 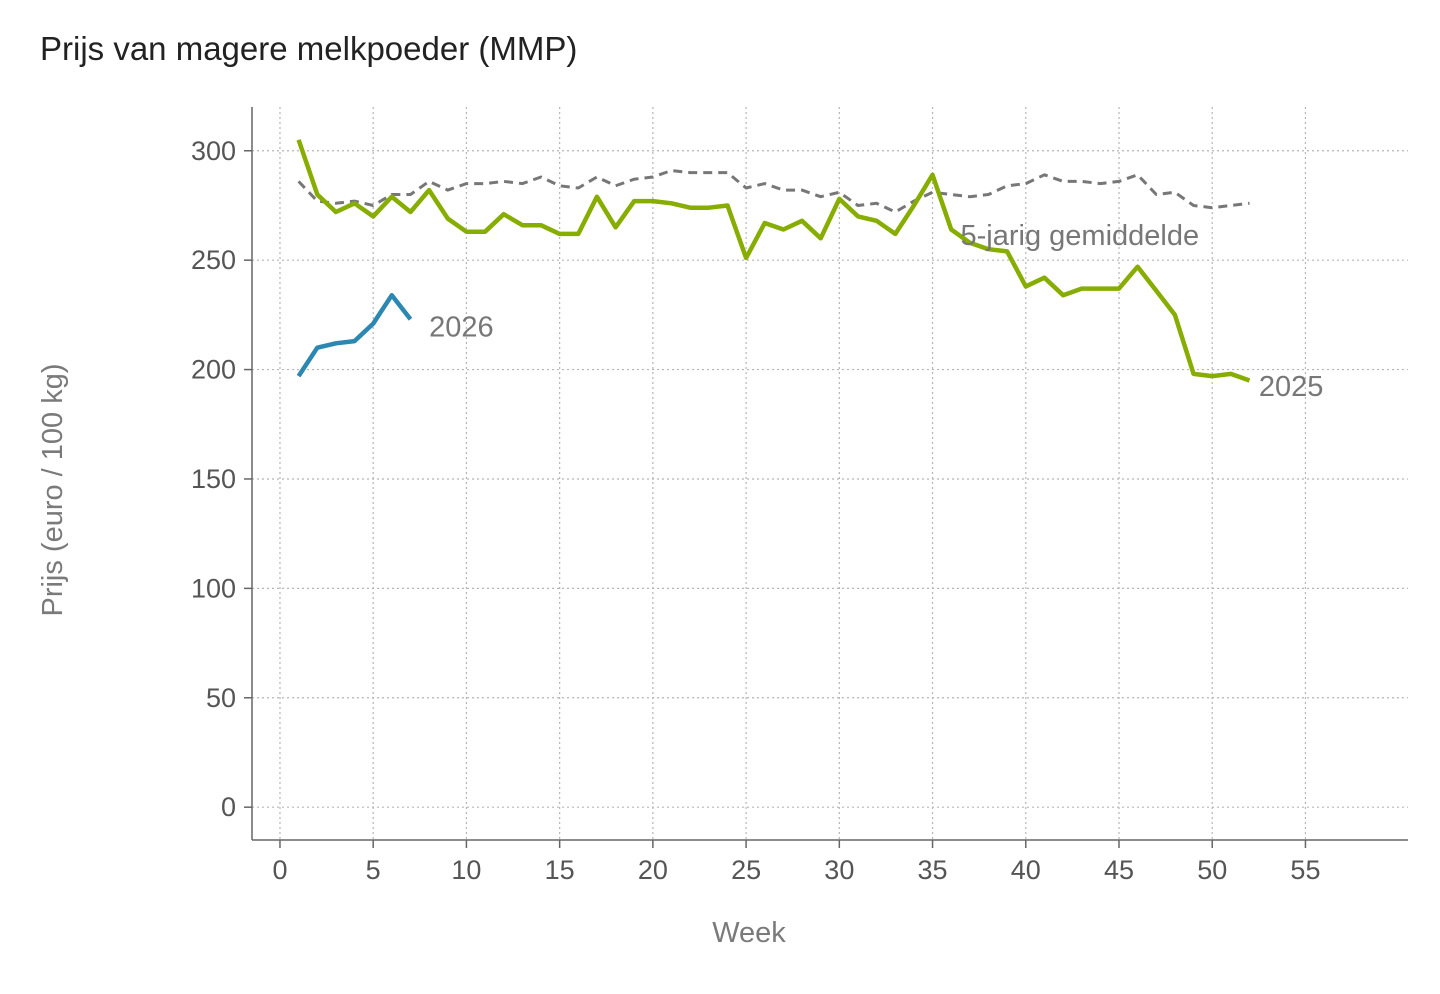 I want to click on x-tick-label: 10, so click(x=466, y=870).